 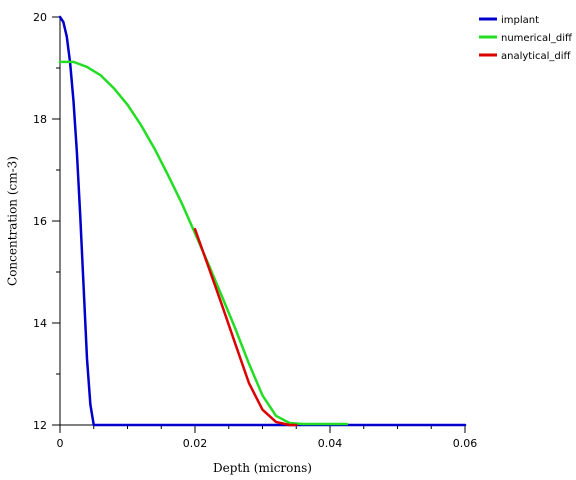 What do you see at coordinates (60, 443) in the screenshot?
I see `x-tick-label: 0` at bounding box center [60, 443].